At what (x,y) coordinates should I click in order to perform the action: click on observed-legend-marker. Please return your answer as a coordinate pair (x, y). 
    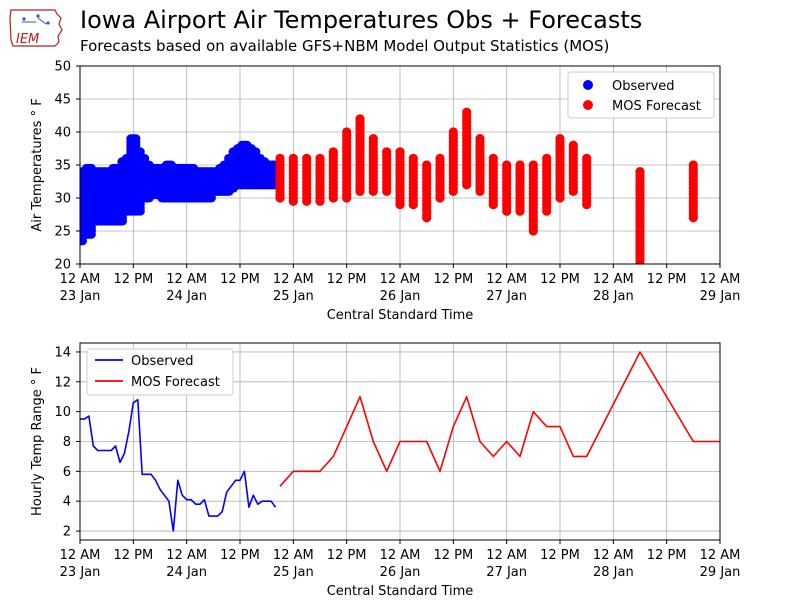
    Looking at the image, I should click on (588, 85).